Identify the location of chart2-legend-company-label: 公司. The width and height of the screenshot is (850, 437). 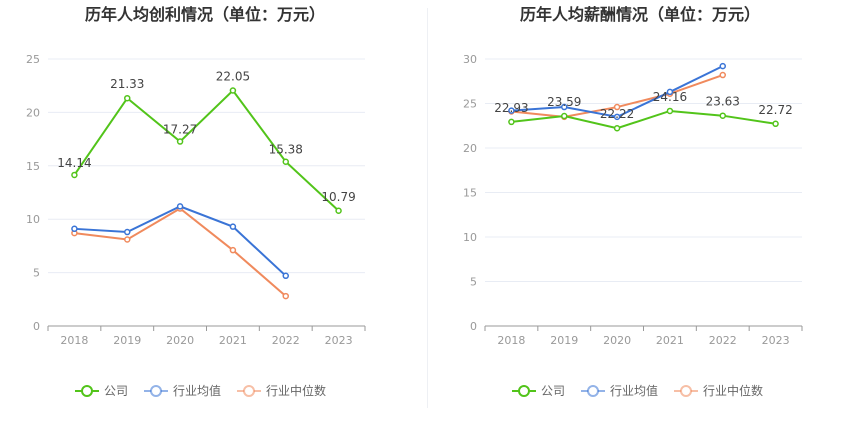
(553, 391).